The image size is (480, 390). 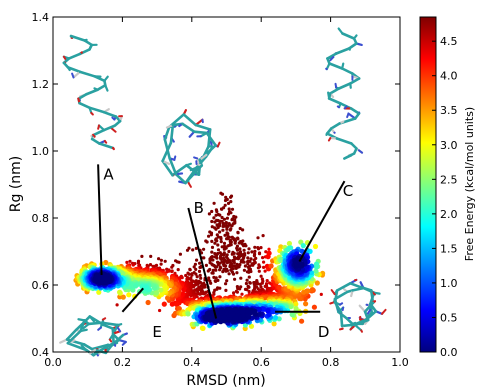 I want to click on y-tick-label: 0.4, so click(x=41, y=352).